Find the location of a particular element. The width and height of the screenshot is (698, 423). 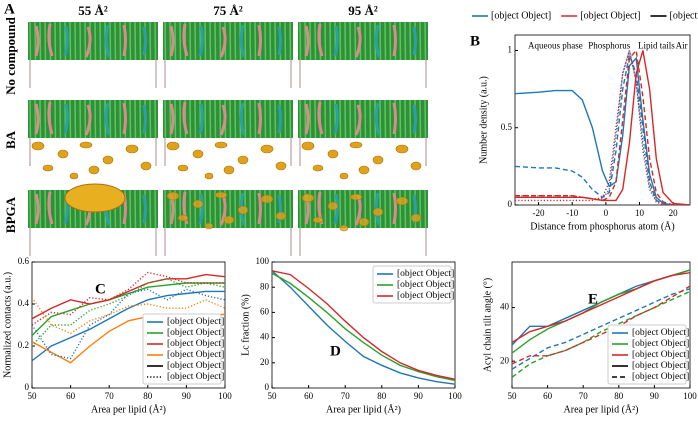

panel-letter: C is located at coordinates (100, 289).